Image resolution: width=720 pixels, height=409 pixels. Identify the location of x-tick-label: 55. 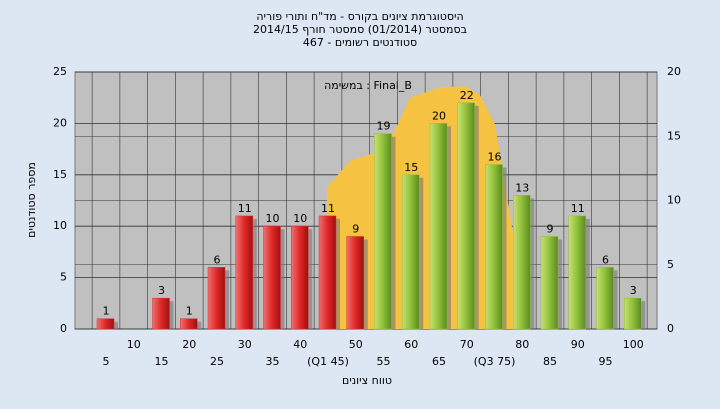
(384, 361).